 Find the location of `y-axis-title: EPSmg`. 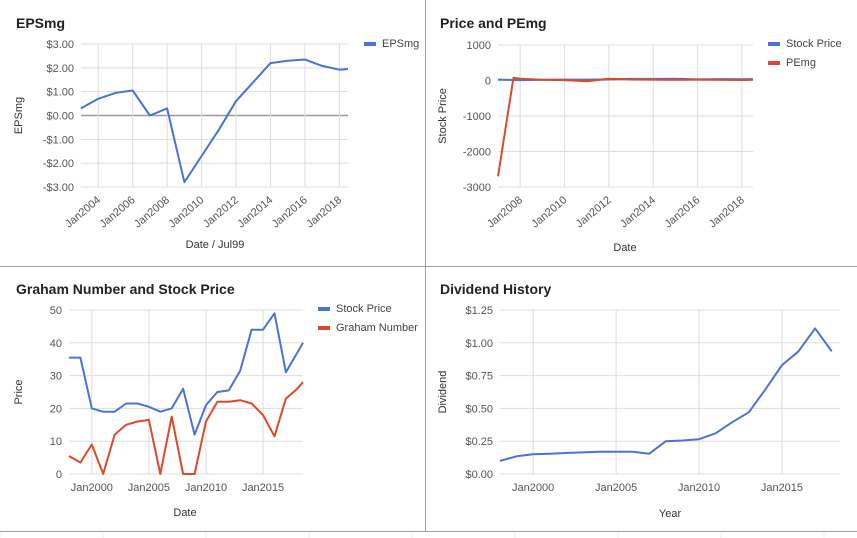

y-axis-title: EPSmg is located at coordinates (19, 115).